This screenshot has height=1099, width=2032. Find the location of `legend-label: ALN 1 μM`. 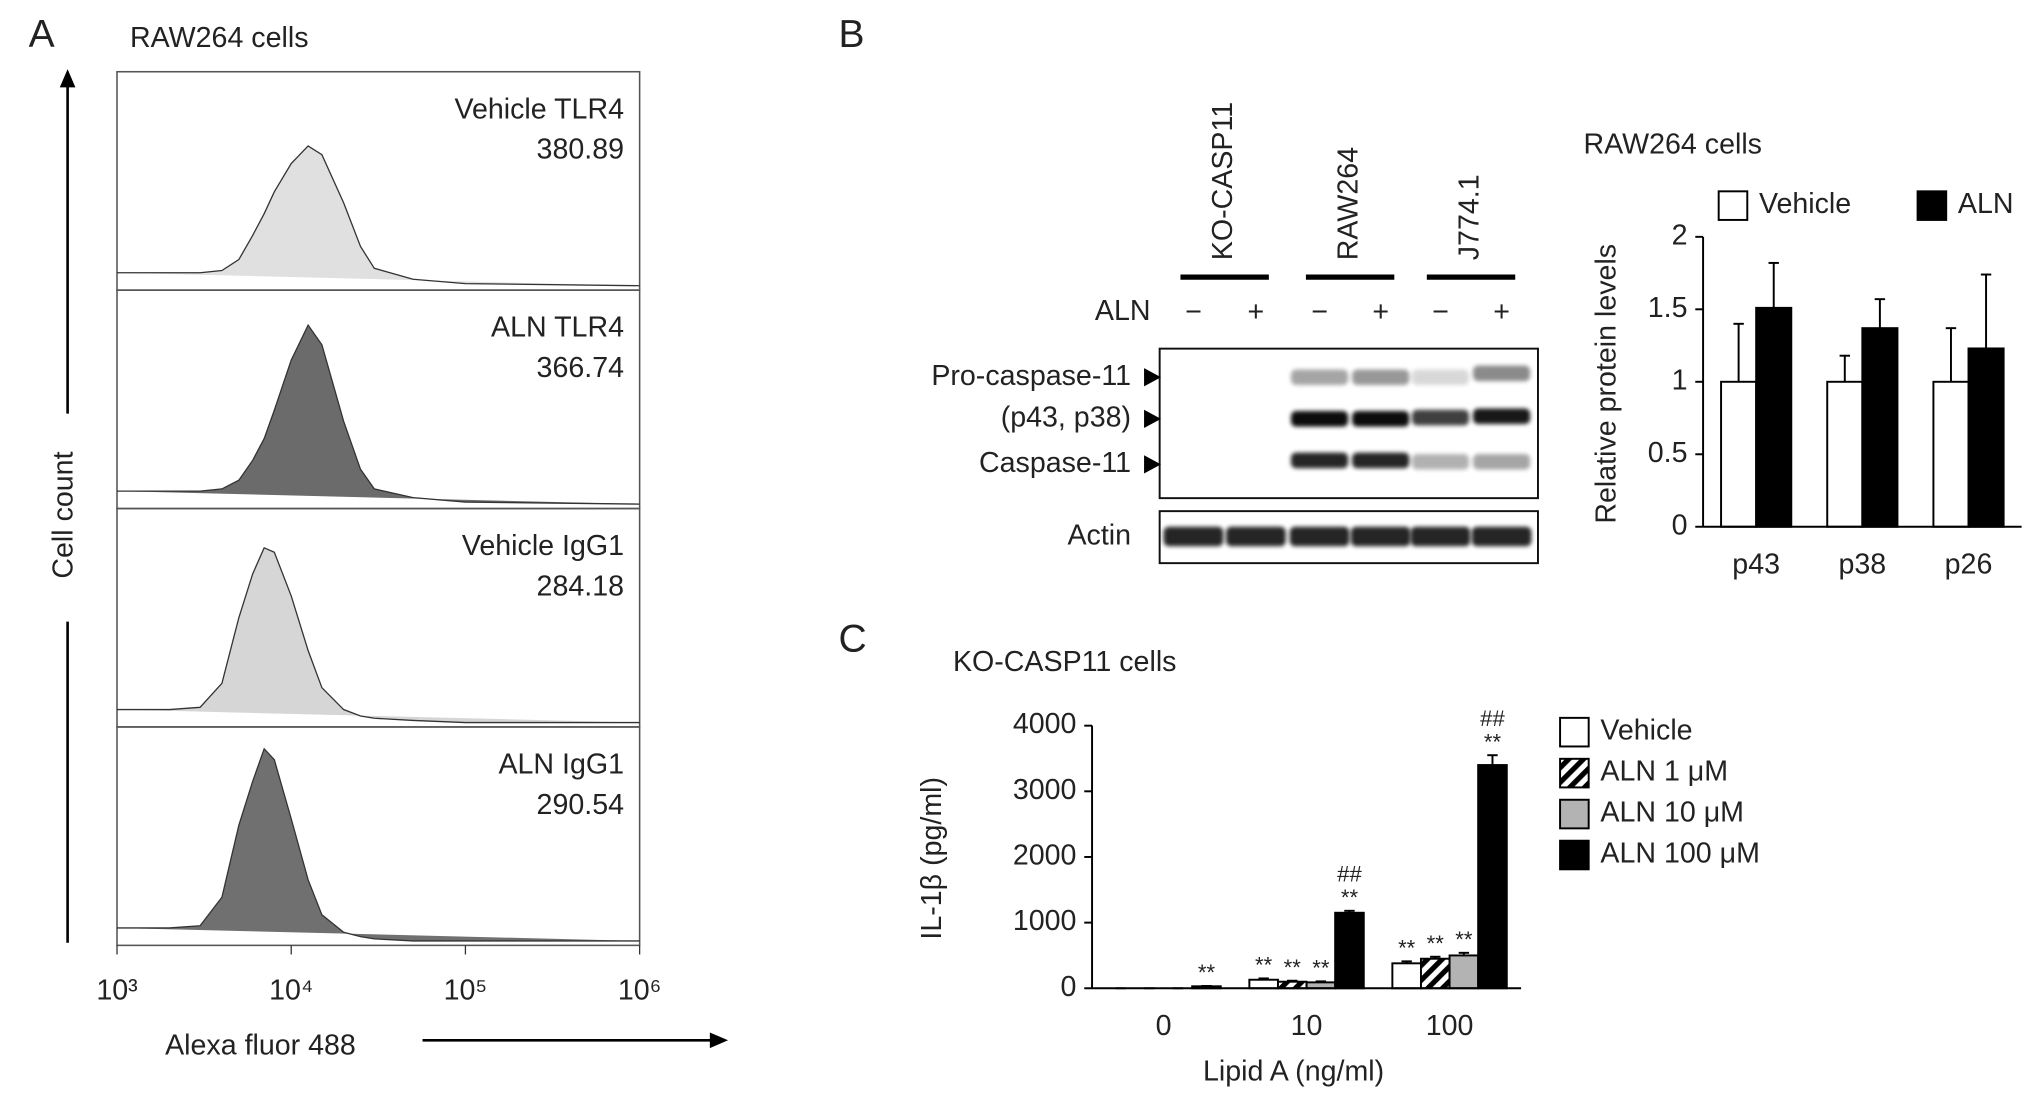

legend-label: ALN 1 μM is located at coordinates (1664, 772).